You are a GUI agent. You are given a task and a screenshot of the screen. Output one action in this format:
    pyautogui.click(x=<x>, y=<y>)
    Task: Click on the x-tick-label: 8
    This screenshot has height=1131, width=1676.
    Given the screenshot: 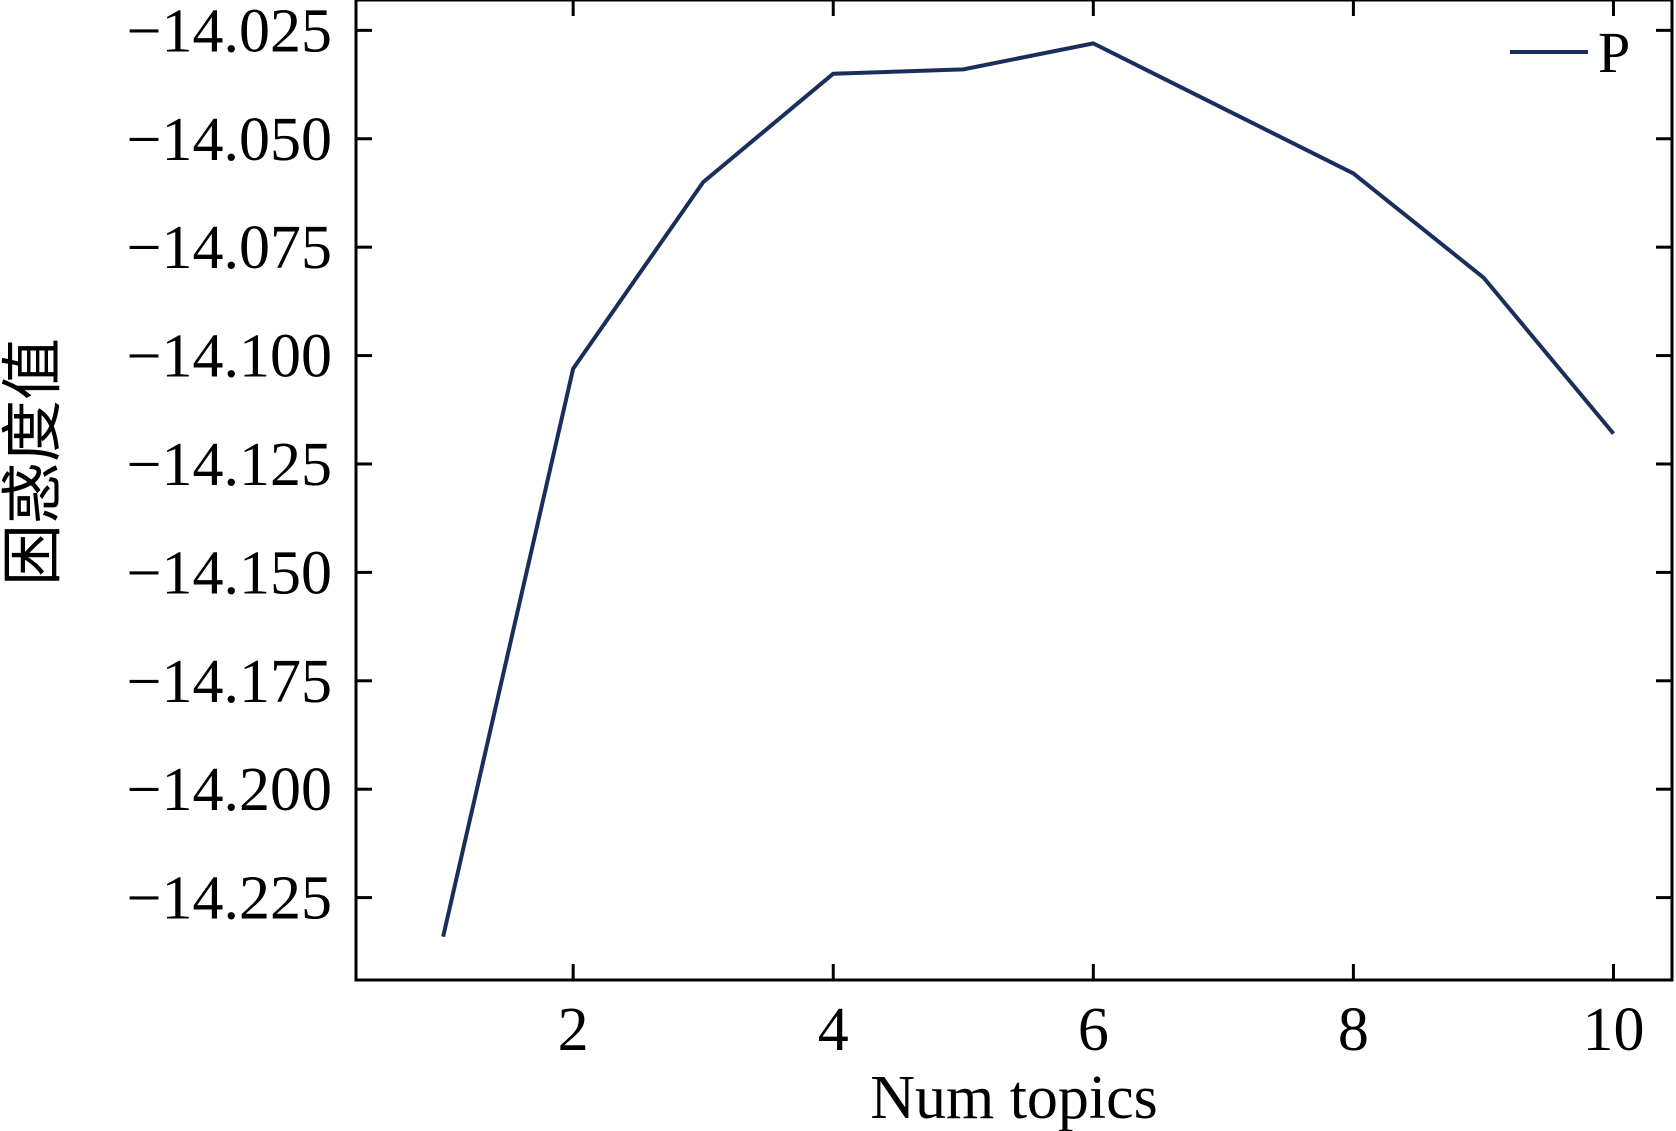 What is the action you would take?
    pyautogui.click(x=1353, y=1030)
    